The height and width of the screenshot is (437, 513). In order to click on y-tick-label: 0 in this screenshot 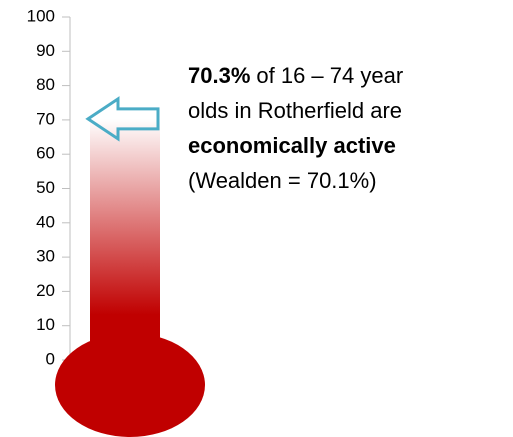, I will do `click(50, 358)`.